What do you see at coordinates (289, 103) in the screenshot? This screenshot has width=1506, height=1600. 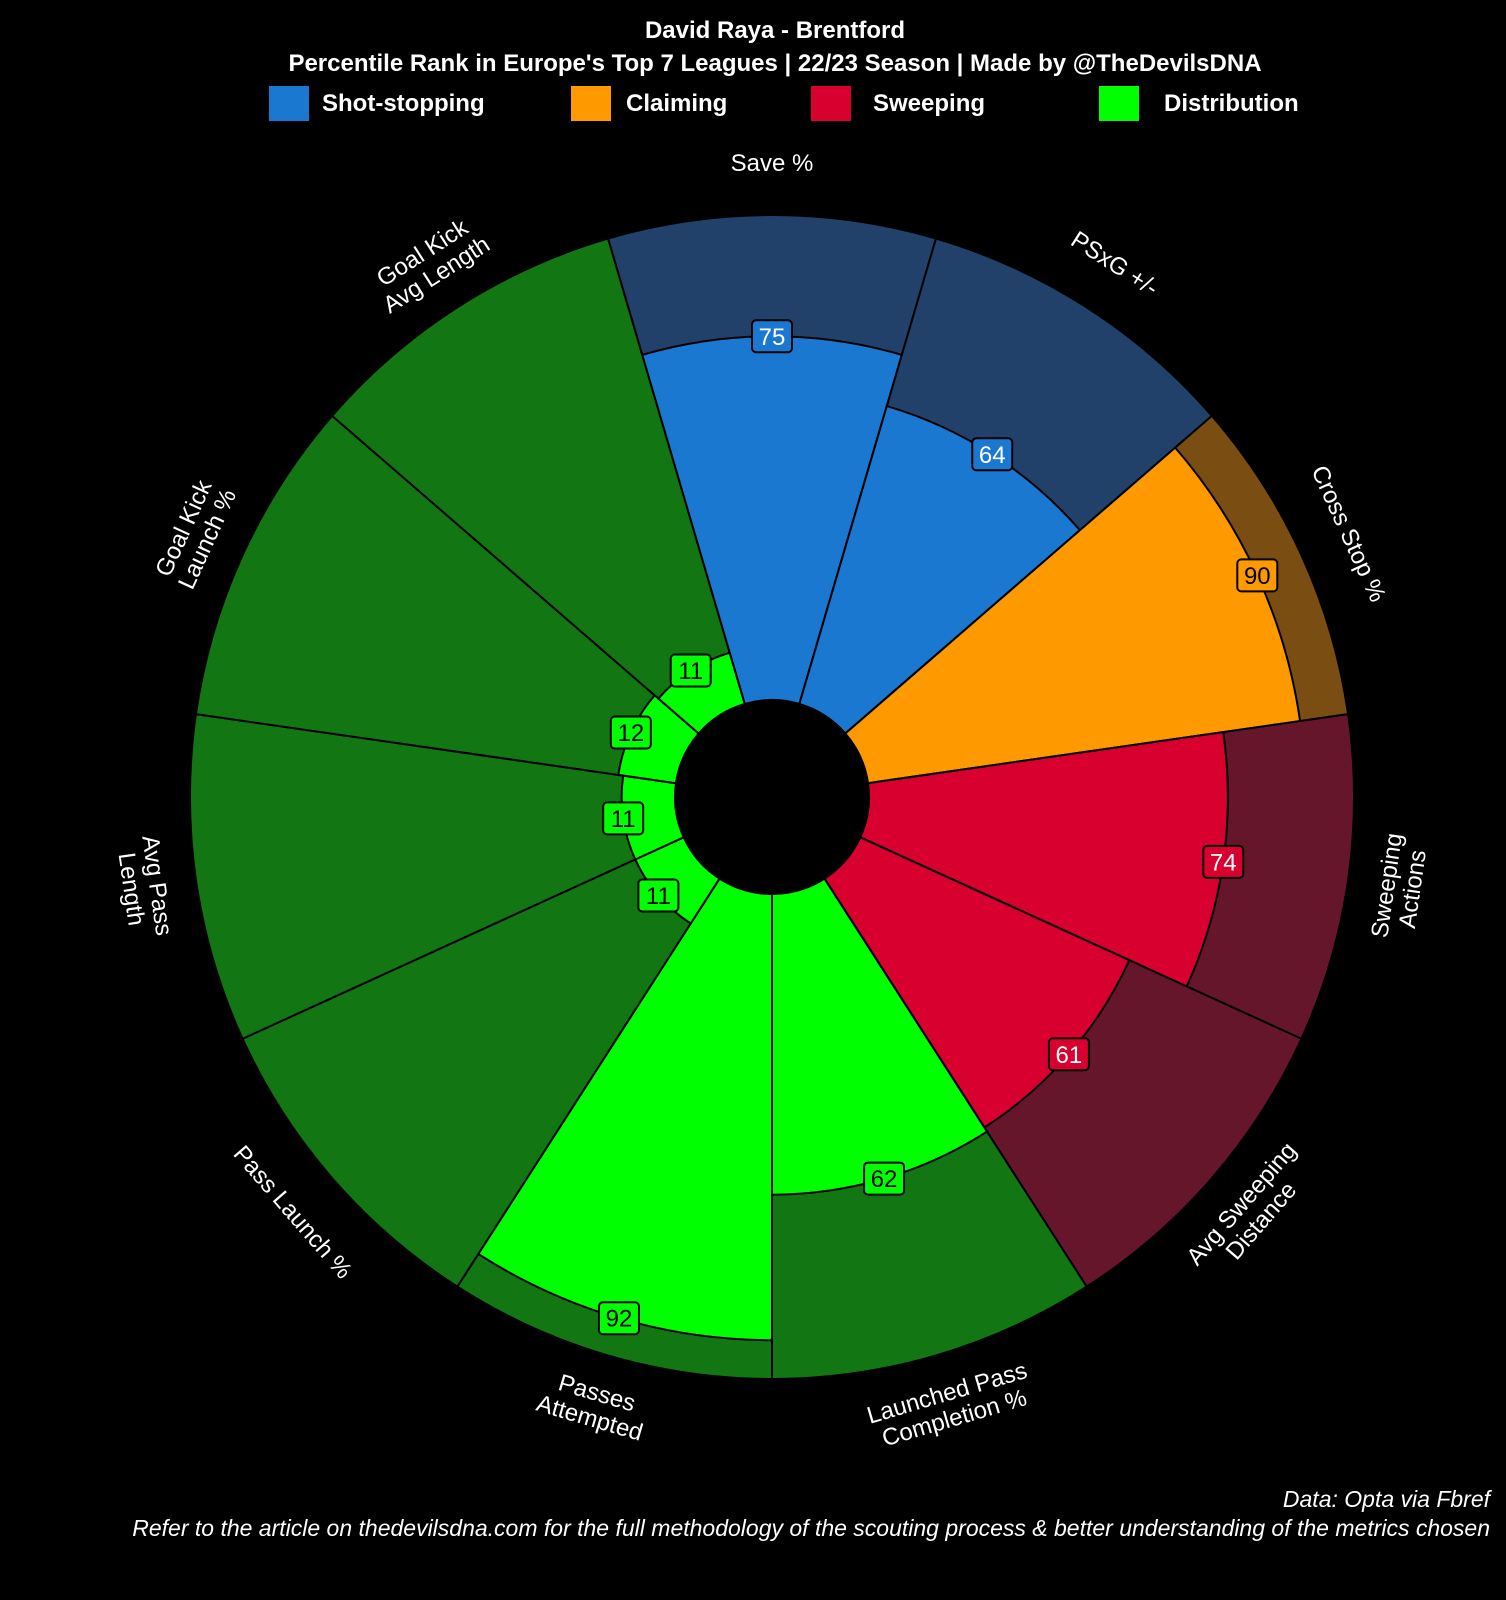 I see `legend-swatch-shot-stopping` at bounding box center [289, 103].